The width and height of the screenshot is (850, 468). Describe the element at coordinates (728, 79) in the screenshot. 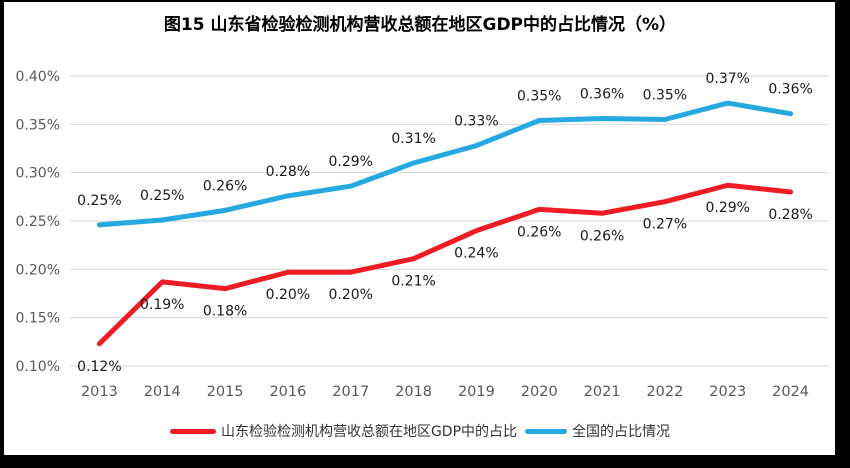

I see `data-label: 0.37%` at that location.